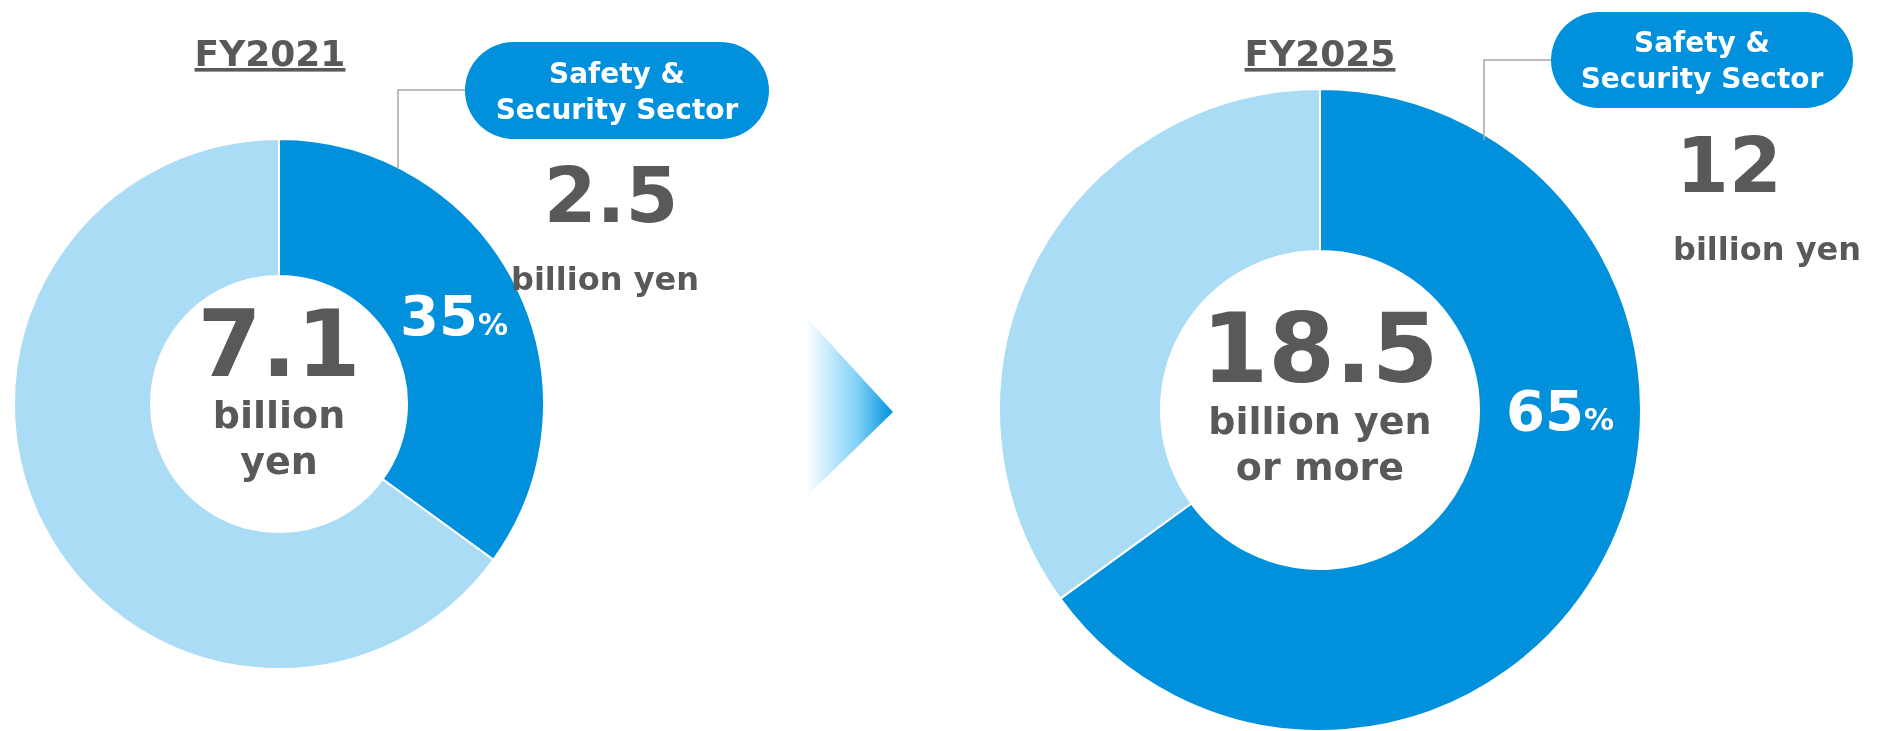 The height and width of the screenshot is (731, 1879). What do you see at coordinates (1560, 410) in the screenshot?
I see `data-label: 65%` at bounding box center [1560, 410].